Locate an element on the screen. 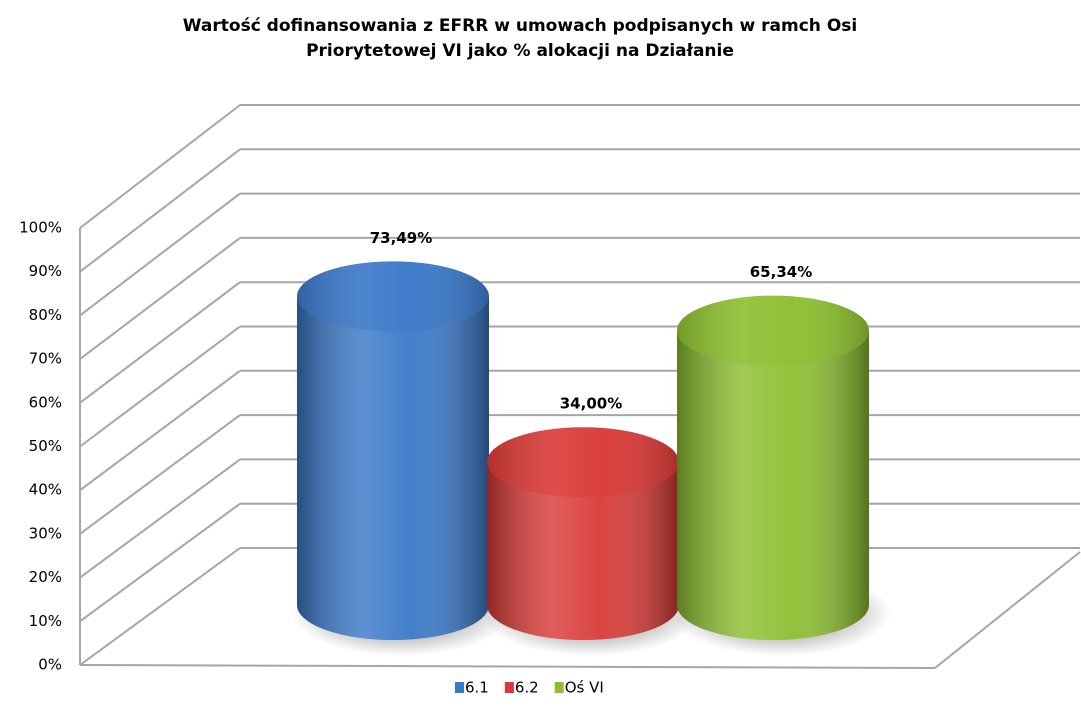 Image resolution: width=1081 pixels, height=722 pixels. y-tick-label: 20% is located at coordinates (45, 577).